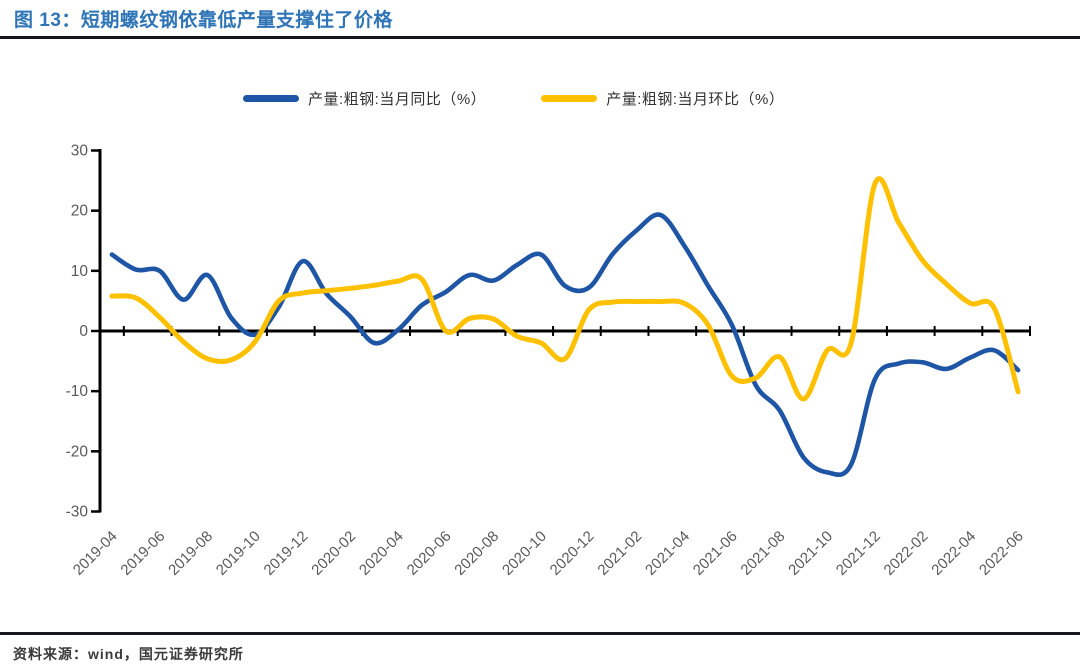 This screenshot has width=1080, height=671. I want to click on x-tick-label: 2020-06, so click(429, 553).